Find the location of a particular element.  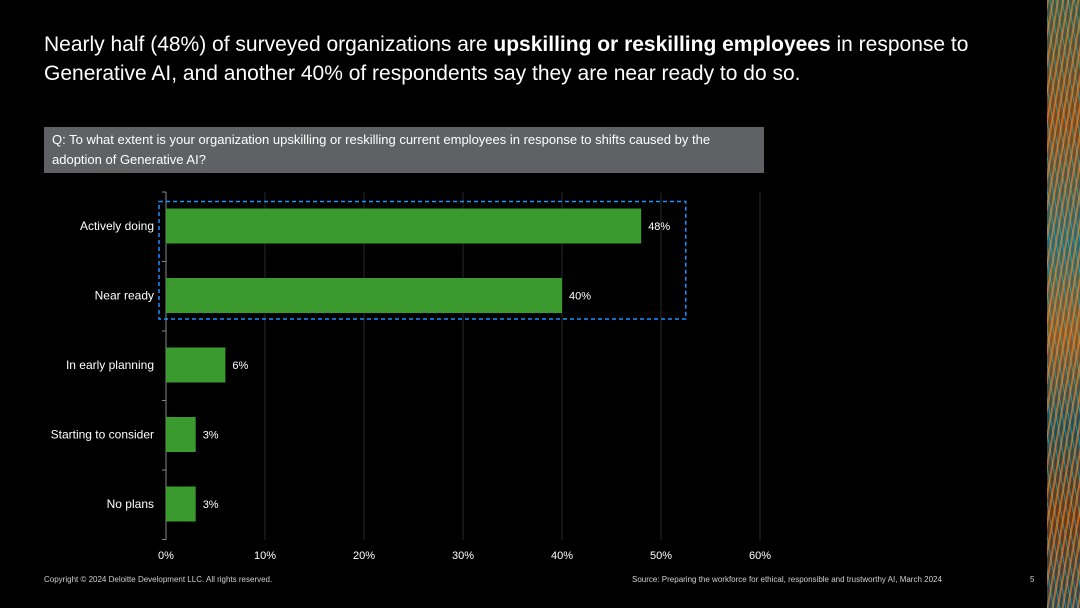

x-tick-label: 50% is located at coordinates (661, 556).